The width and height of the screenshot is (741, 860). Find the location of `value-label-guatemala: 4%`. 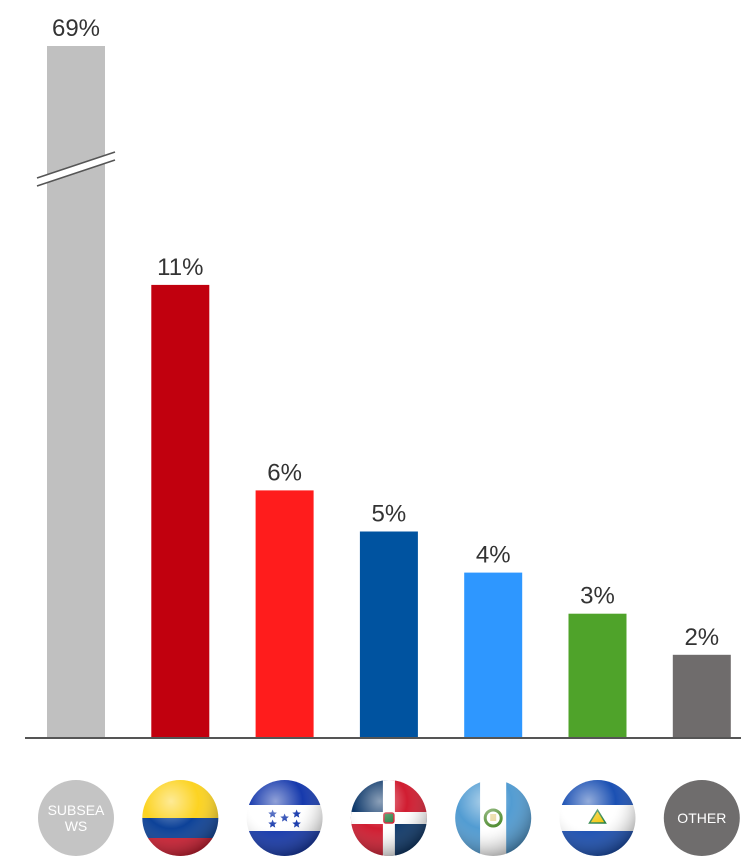

value-label-guatemala: 4% is located at coordinates (493, 555).